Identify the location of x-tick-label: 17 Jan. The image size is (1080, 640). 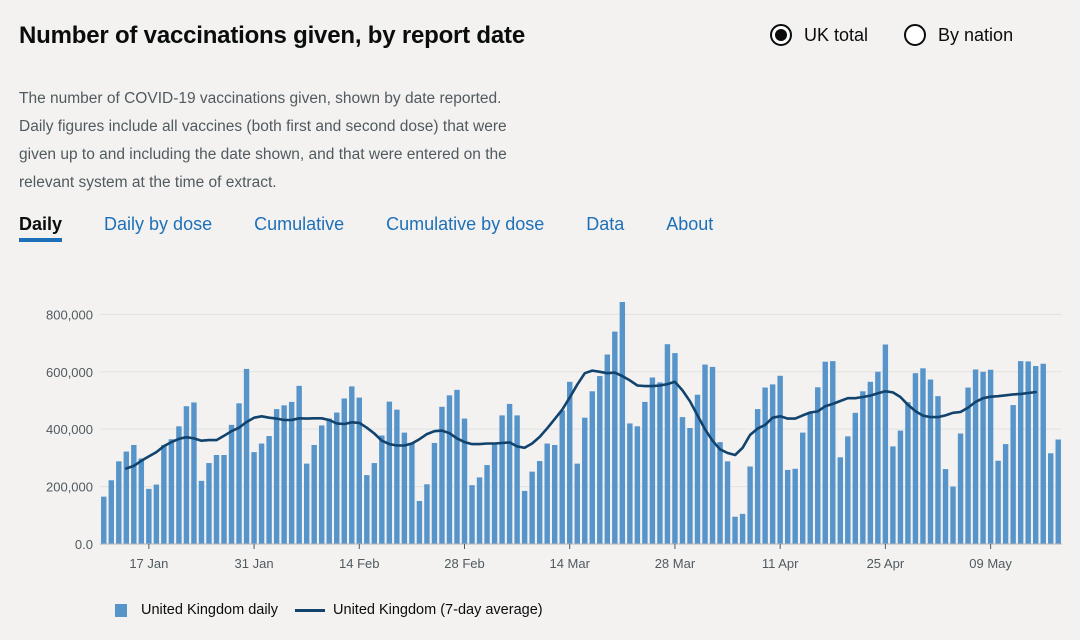
(148, 563).